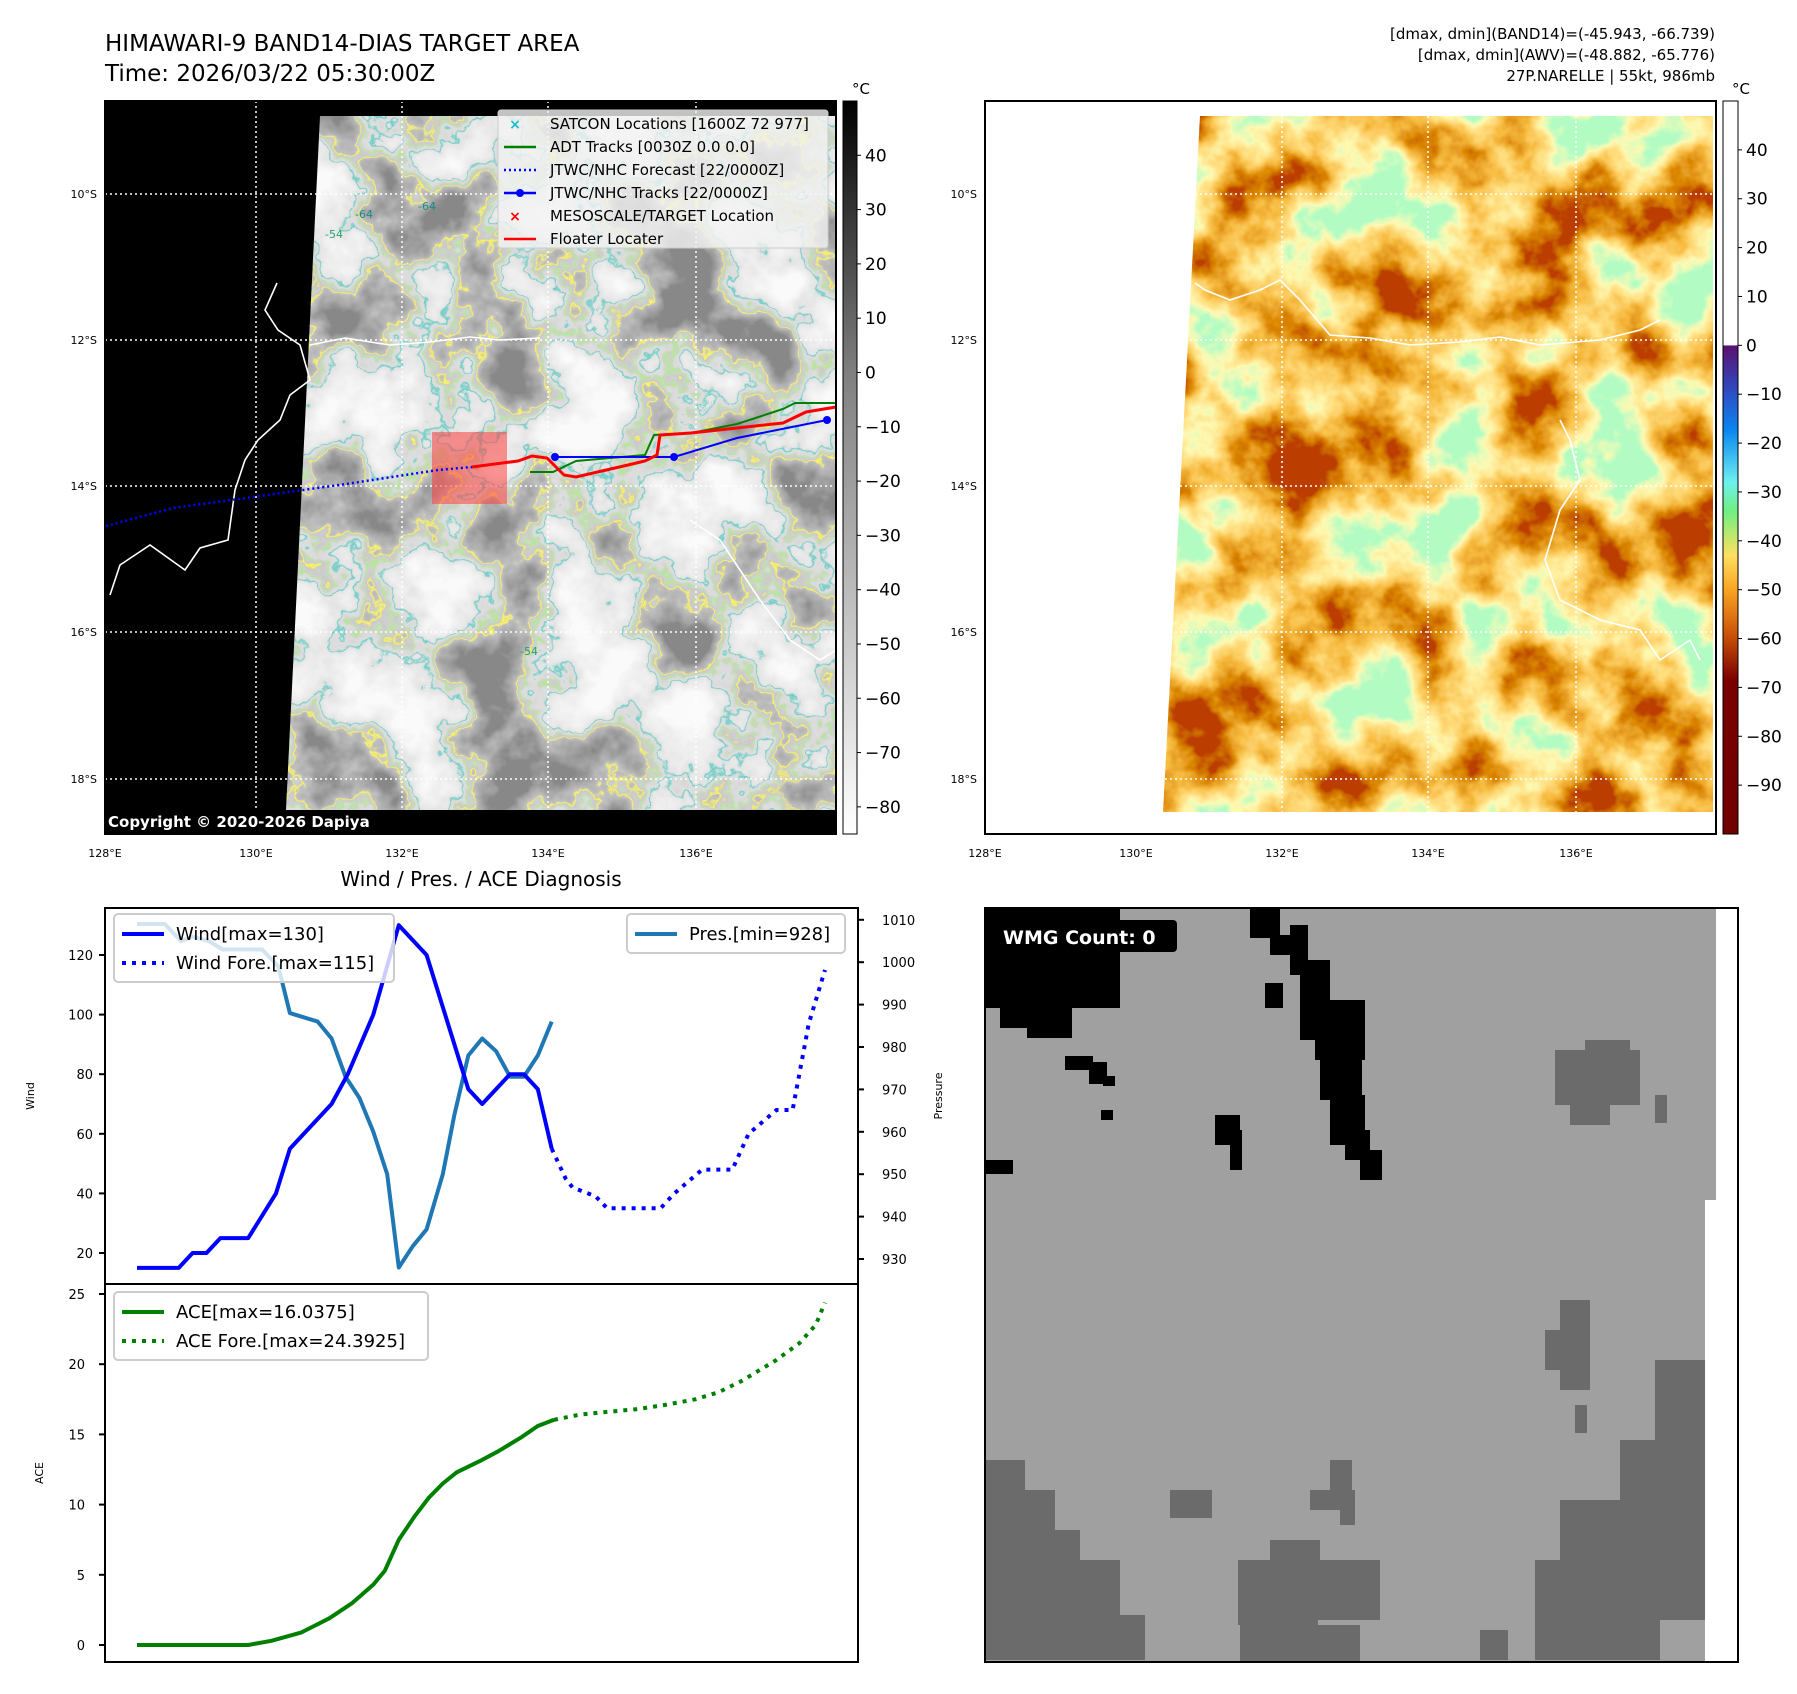 The image size is (1797, 1694). I want to click on legend-label: ACE[max=16.0375], so click(265, 1312).